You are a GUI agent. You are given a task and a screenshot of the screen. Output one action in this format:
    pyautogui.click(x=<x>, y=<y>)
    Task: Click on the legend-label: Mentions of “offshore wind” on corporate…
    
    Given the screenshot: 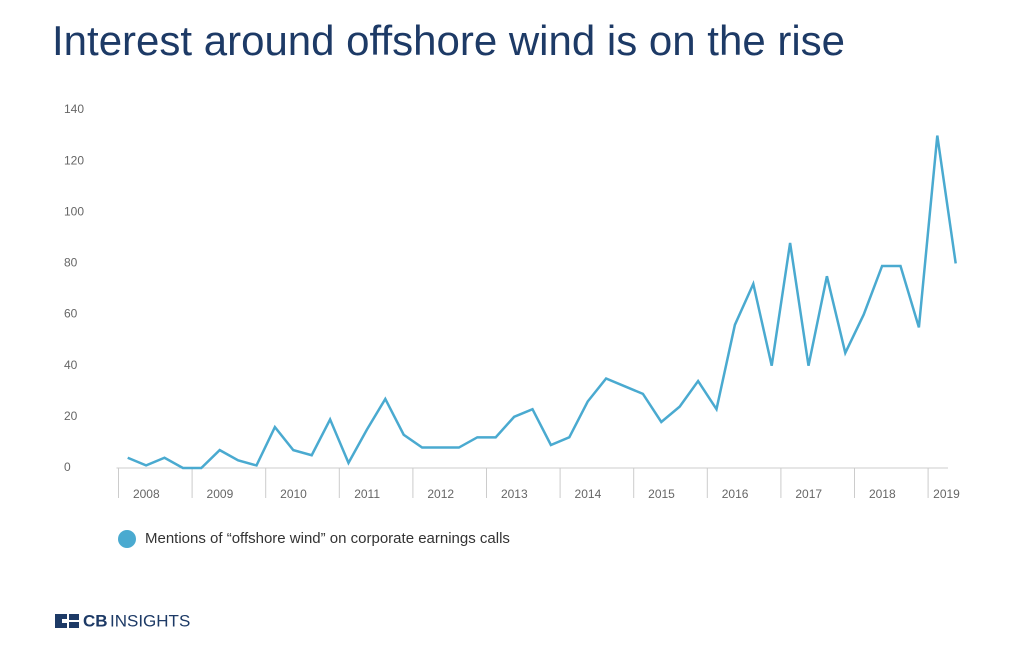 What is the action you would take?
    pyautogui.click(x=327, y=538)
    